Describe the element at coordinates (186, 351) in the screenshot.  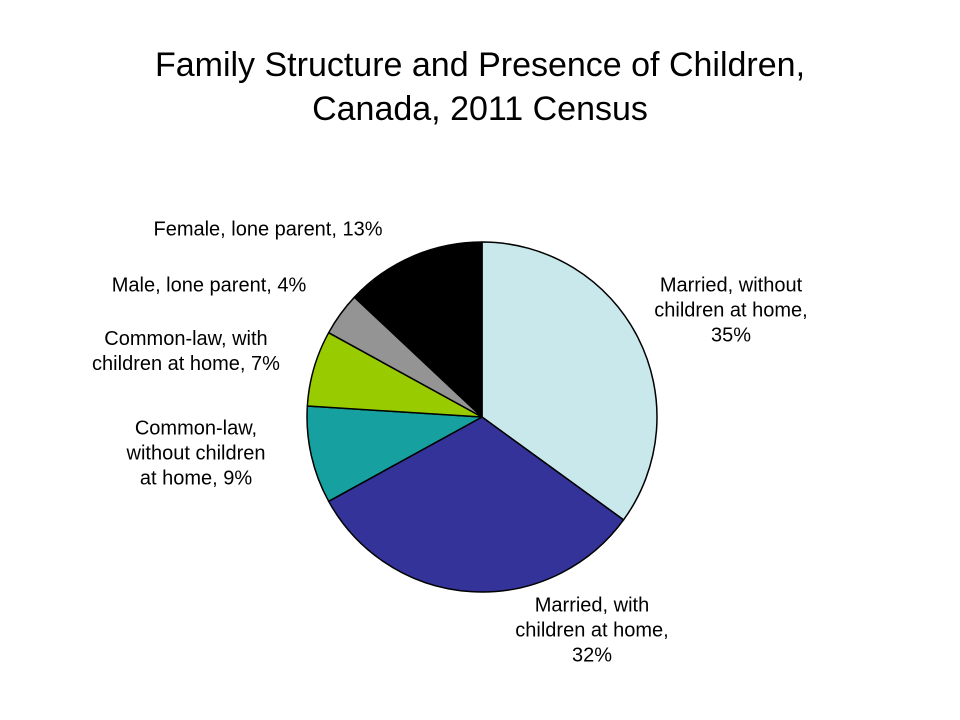
I see `pie-label-common-law-with-children-at-home: Common-law, with children at home, 7%` at that location.